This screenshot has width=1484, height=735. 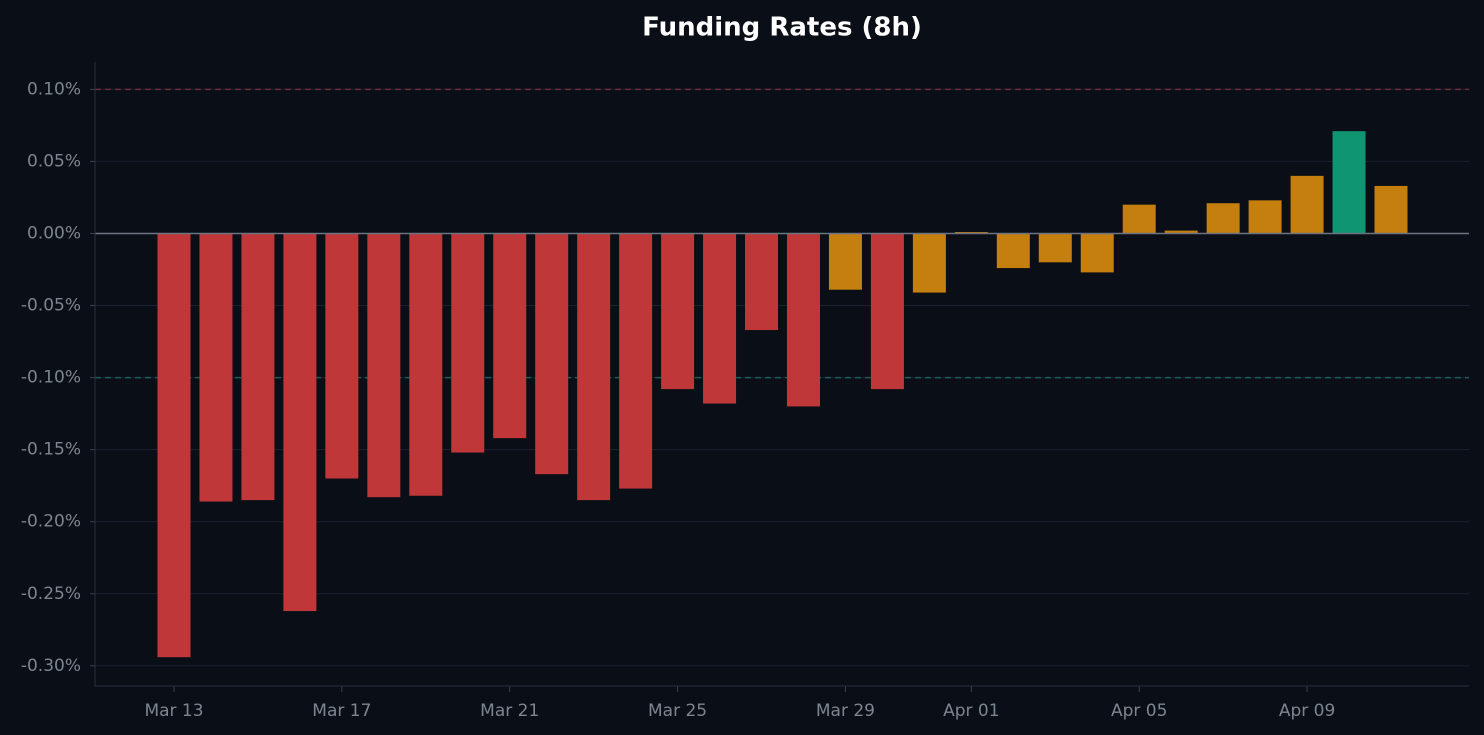 What do you see at coordinates (1139, 711) in the screenshot?
I see `x-tick-label: Apr 05` at bounding box center [1139, 711].